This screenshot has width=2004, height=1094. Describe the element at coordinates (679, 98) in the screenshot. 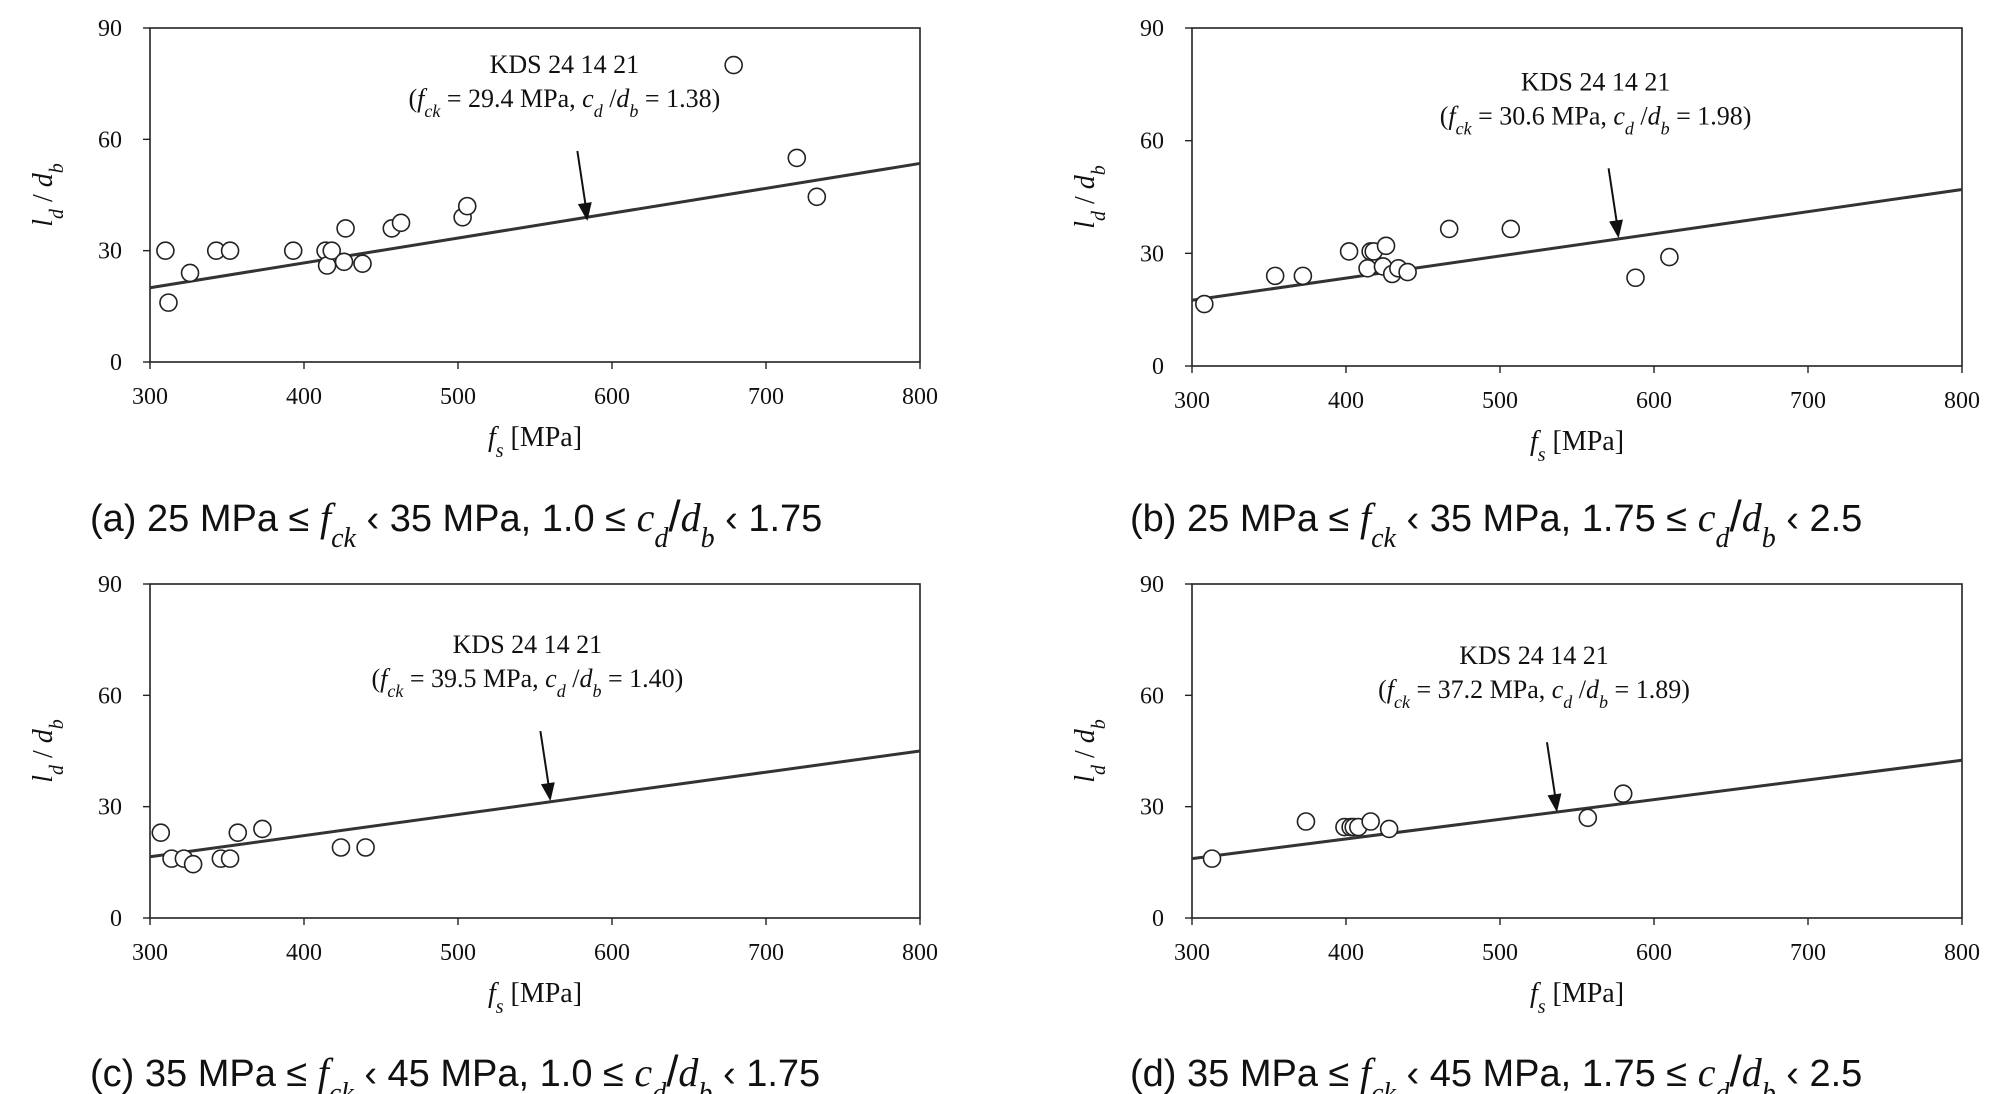

I see `ann-cd-val: = 1.38)` at that location.